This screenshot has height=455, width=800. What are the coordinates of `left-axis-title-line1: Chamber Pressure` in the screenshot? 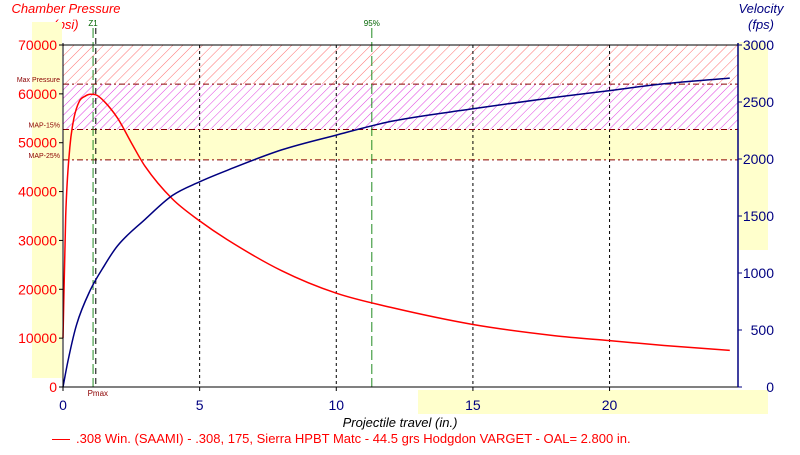 It's located at (66, 8).